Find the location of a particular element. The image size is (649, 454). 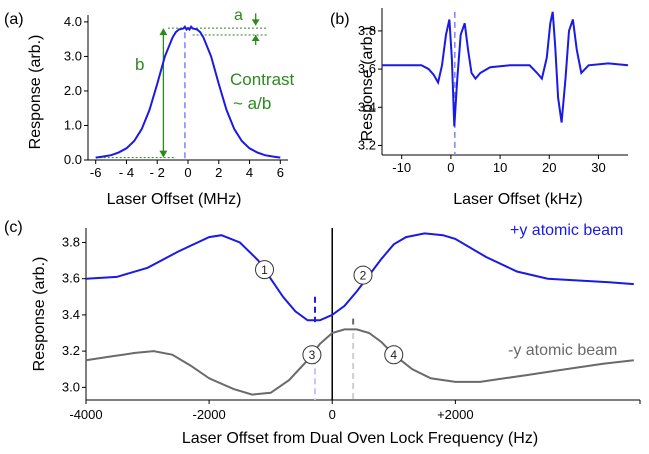

panel-a-series-line is located at coordinates (188, 91).